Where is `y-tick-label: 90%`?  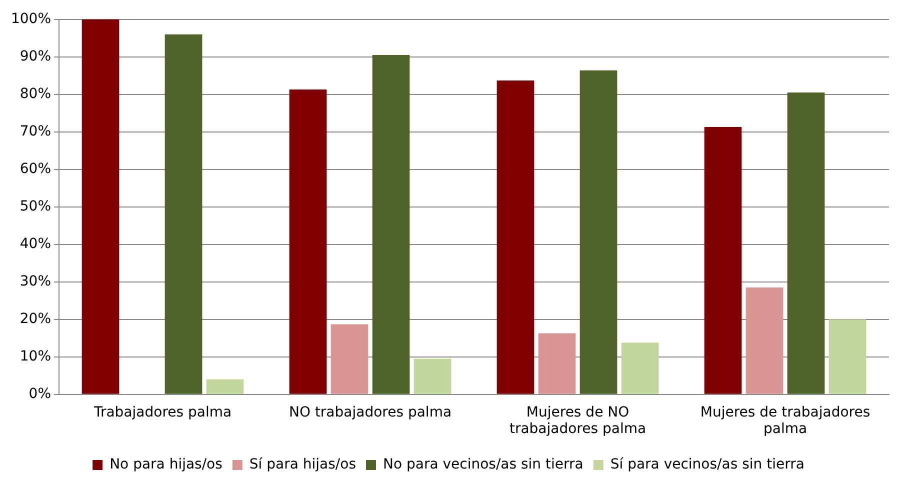
y-tick-label: 90% is located at coordinates (36, 56).